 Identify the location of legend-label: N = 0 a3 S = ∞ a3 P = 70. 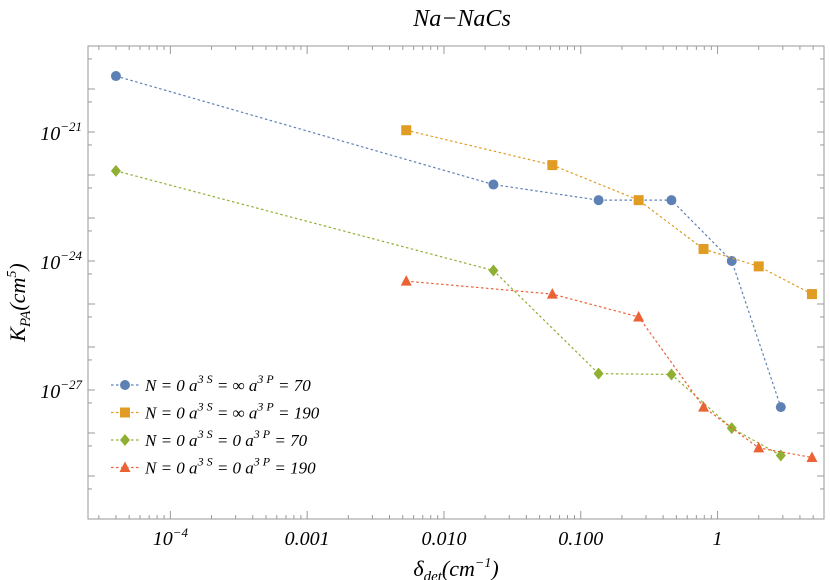
(227, 383).